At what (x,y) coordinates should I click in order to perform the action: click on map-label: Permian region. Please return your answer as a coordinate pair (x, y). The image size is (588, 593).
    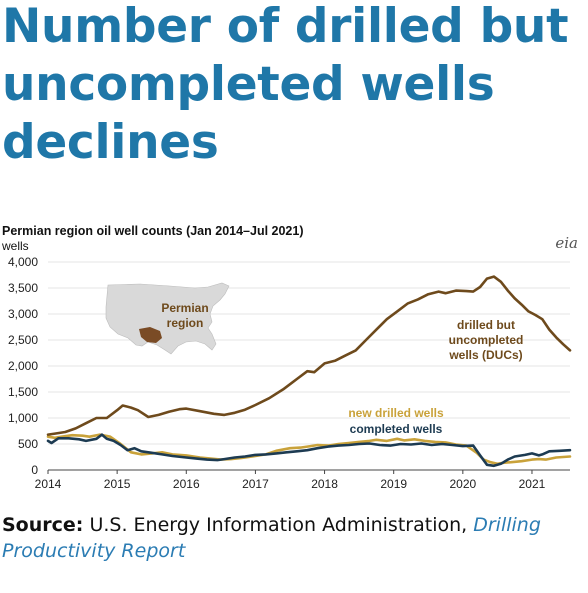
    Looking at the image, I should click on (184, 315).